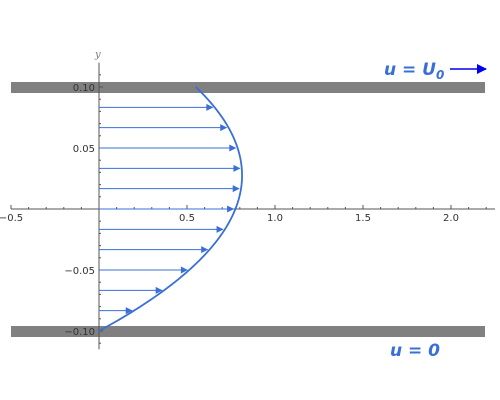 Image resolution: width=500 pixels, height=400 pixels. Describe the element at coordinates (415, 351) in the screenshot. I see `bottom-plate-label: u = 0` at that location.